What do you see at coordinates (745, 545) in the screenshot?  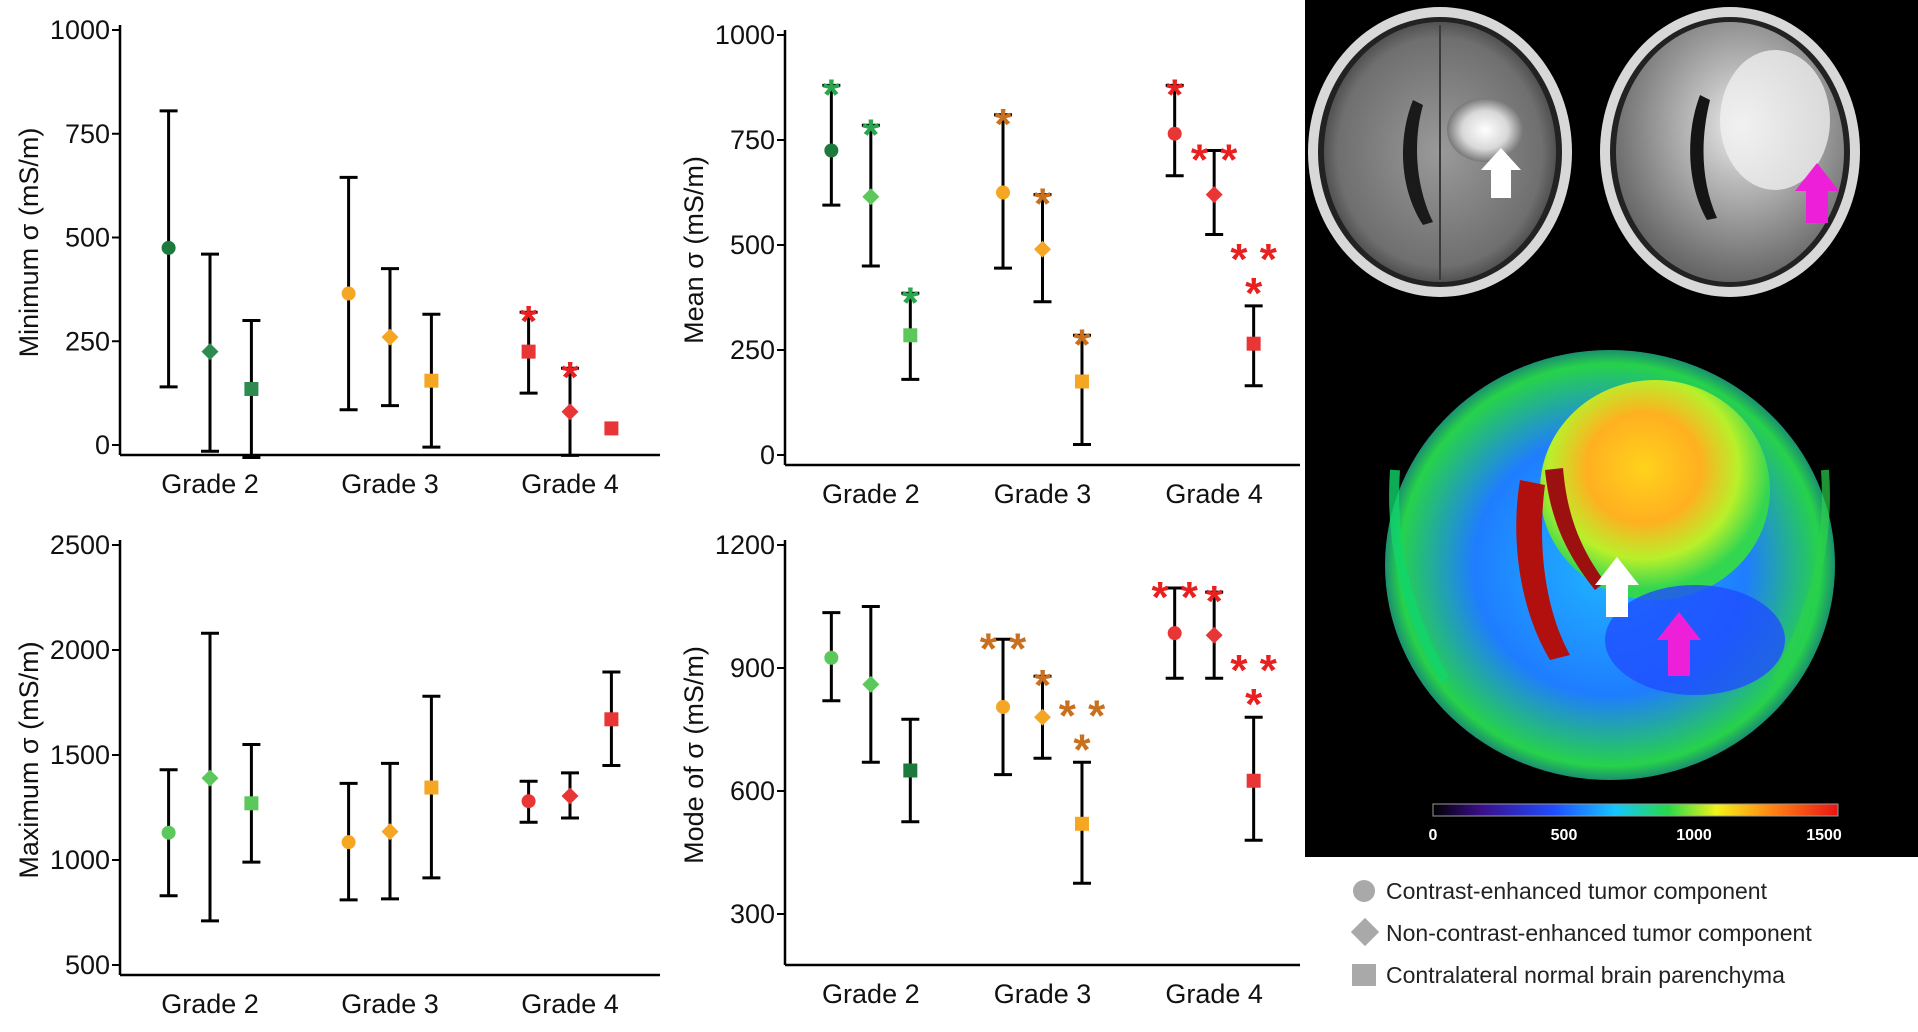 I see `y-tick-label: 1200` at bounding box center [745, 545].